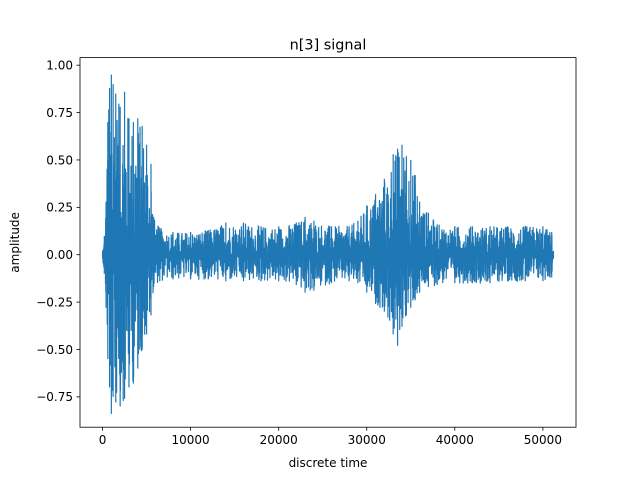 Image resolution: width=640 pixels, height=480 pixels. What do you see at coordinates (328, 46) in the screenshot?
I see `chart-title: n[3] signal` at bounding box center [328, 46].